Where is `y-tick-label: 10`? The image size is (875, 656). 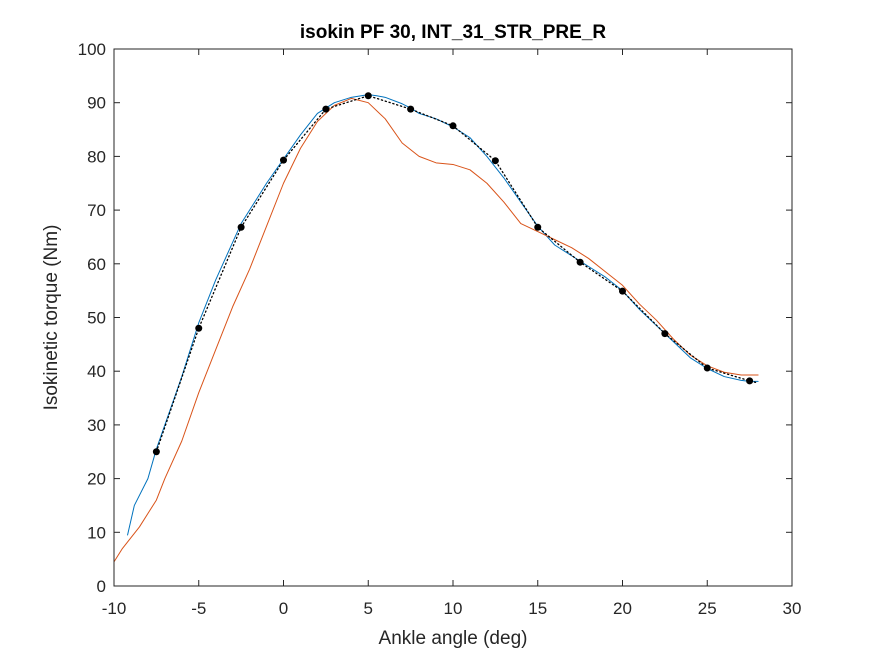
y-tick-label: 10 is located at coordinates (96, 532).